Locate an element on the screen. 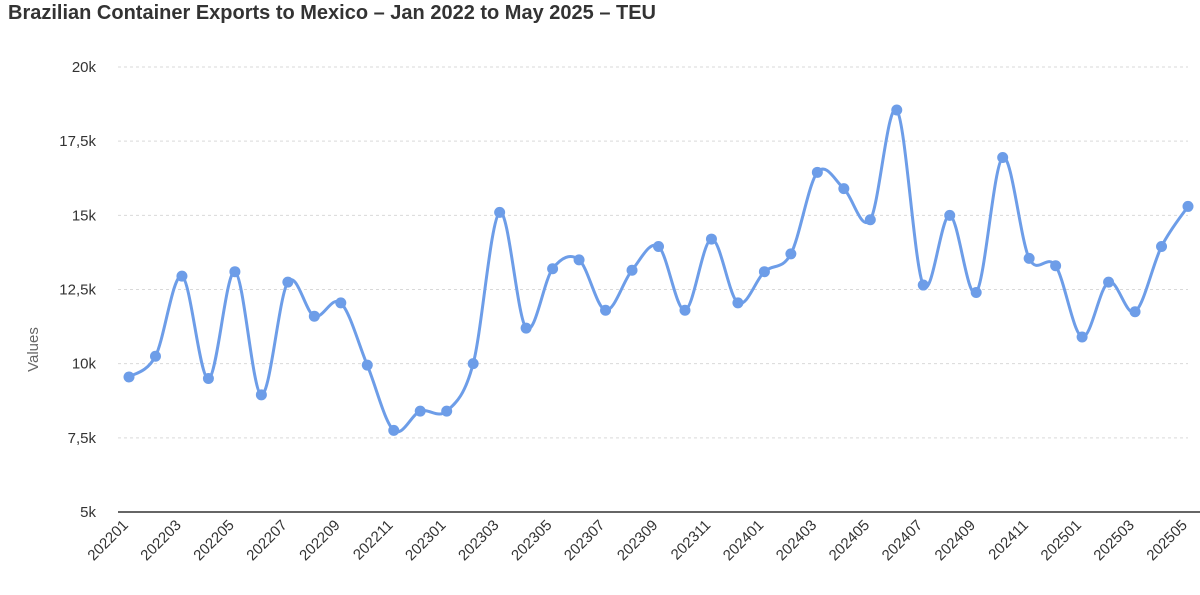 The image size is (1200, 595). x-tick-label: 202505 is located at coordinates (1166, 540).